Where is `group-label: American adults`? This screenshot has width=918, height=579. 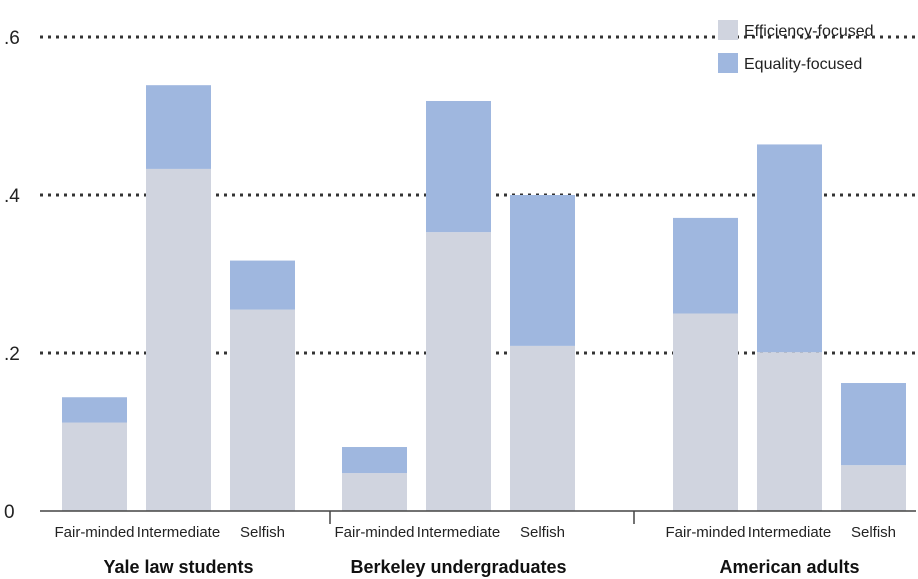
group-label: American adults is located at coordinates (789, 567).